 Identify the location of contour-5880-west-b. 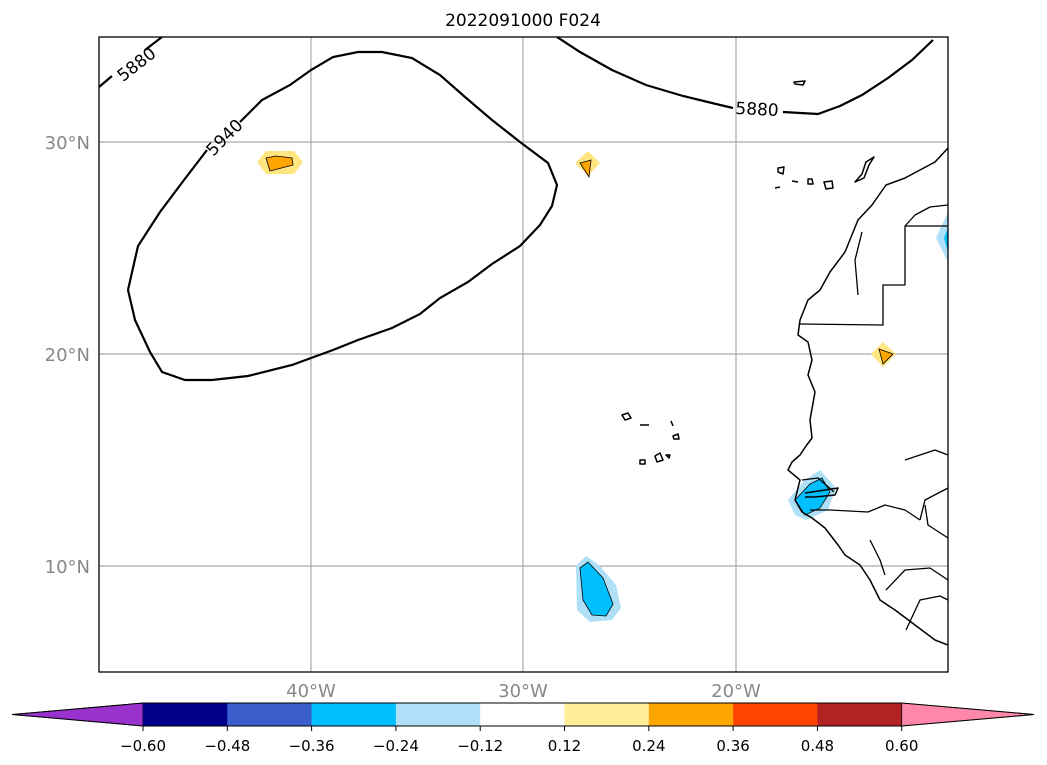
(153, 44).